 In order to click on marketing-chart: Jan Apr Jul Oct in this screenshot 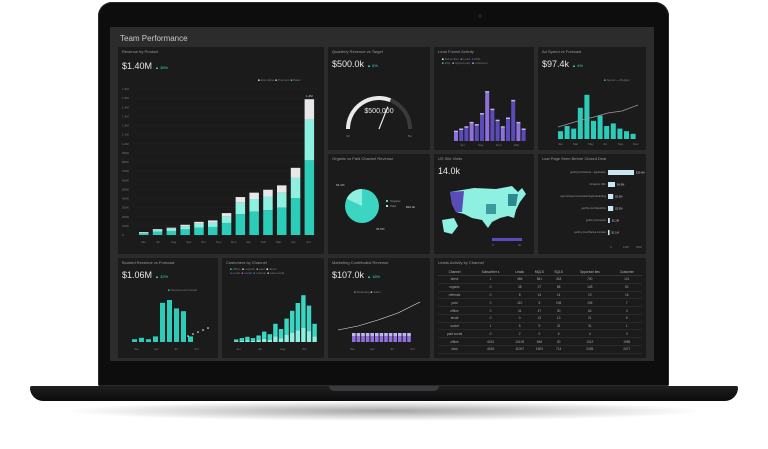, I will do `click(379, 326)`.